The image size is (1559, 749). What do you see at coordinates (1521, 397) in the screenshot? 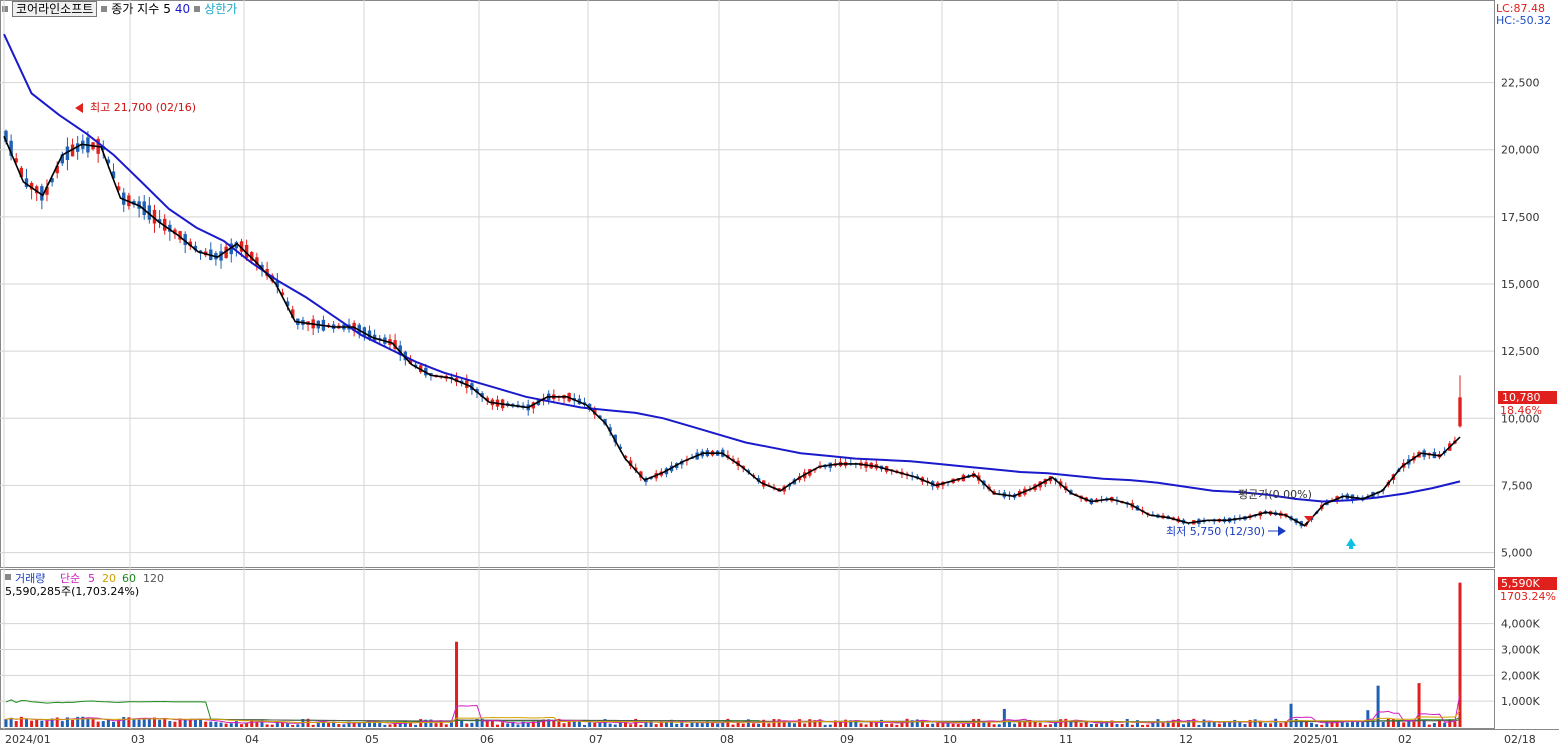
I see `price-badge-value: 10,780` at bounding box center [1521, 397].